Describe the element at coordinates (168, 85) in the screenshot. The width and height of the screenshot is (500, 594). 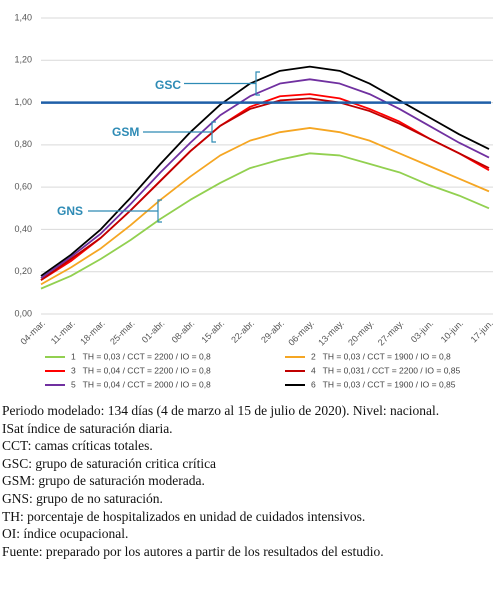
I see `annotation: GSC` at that location.